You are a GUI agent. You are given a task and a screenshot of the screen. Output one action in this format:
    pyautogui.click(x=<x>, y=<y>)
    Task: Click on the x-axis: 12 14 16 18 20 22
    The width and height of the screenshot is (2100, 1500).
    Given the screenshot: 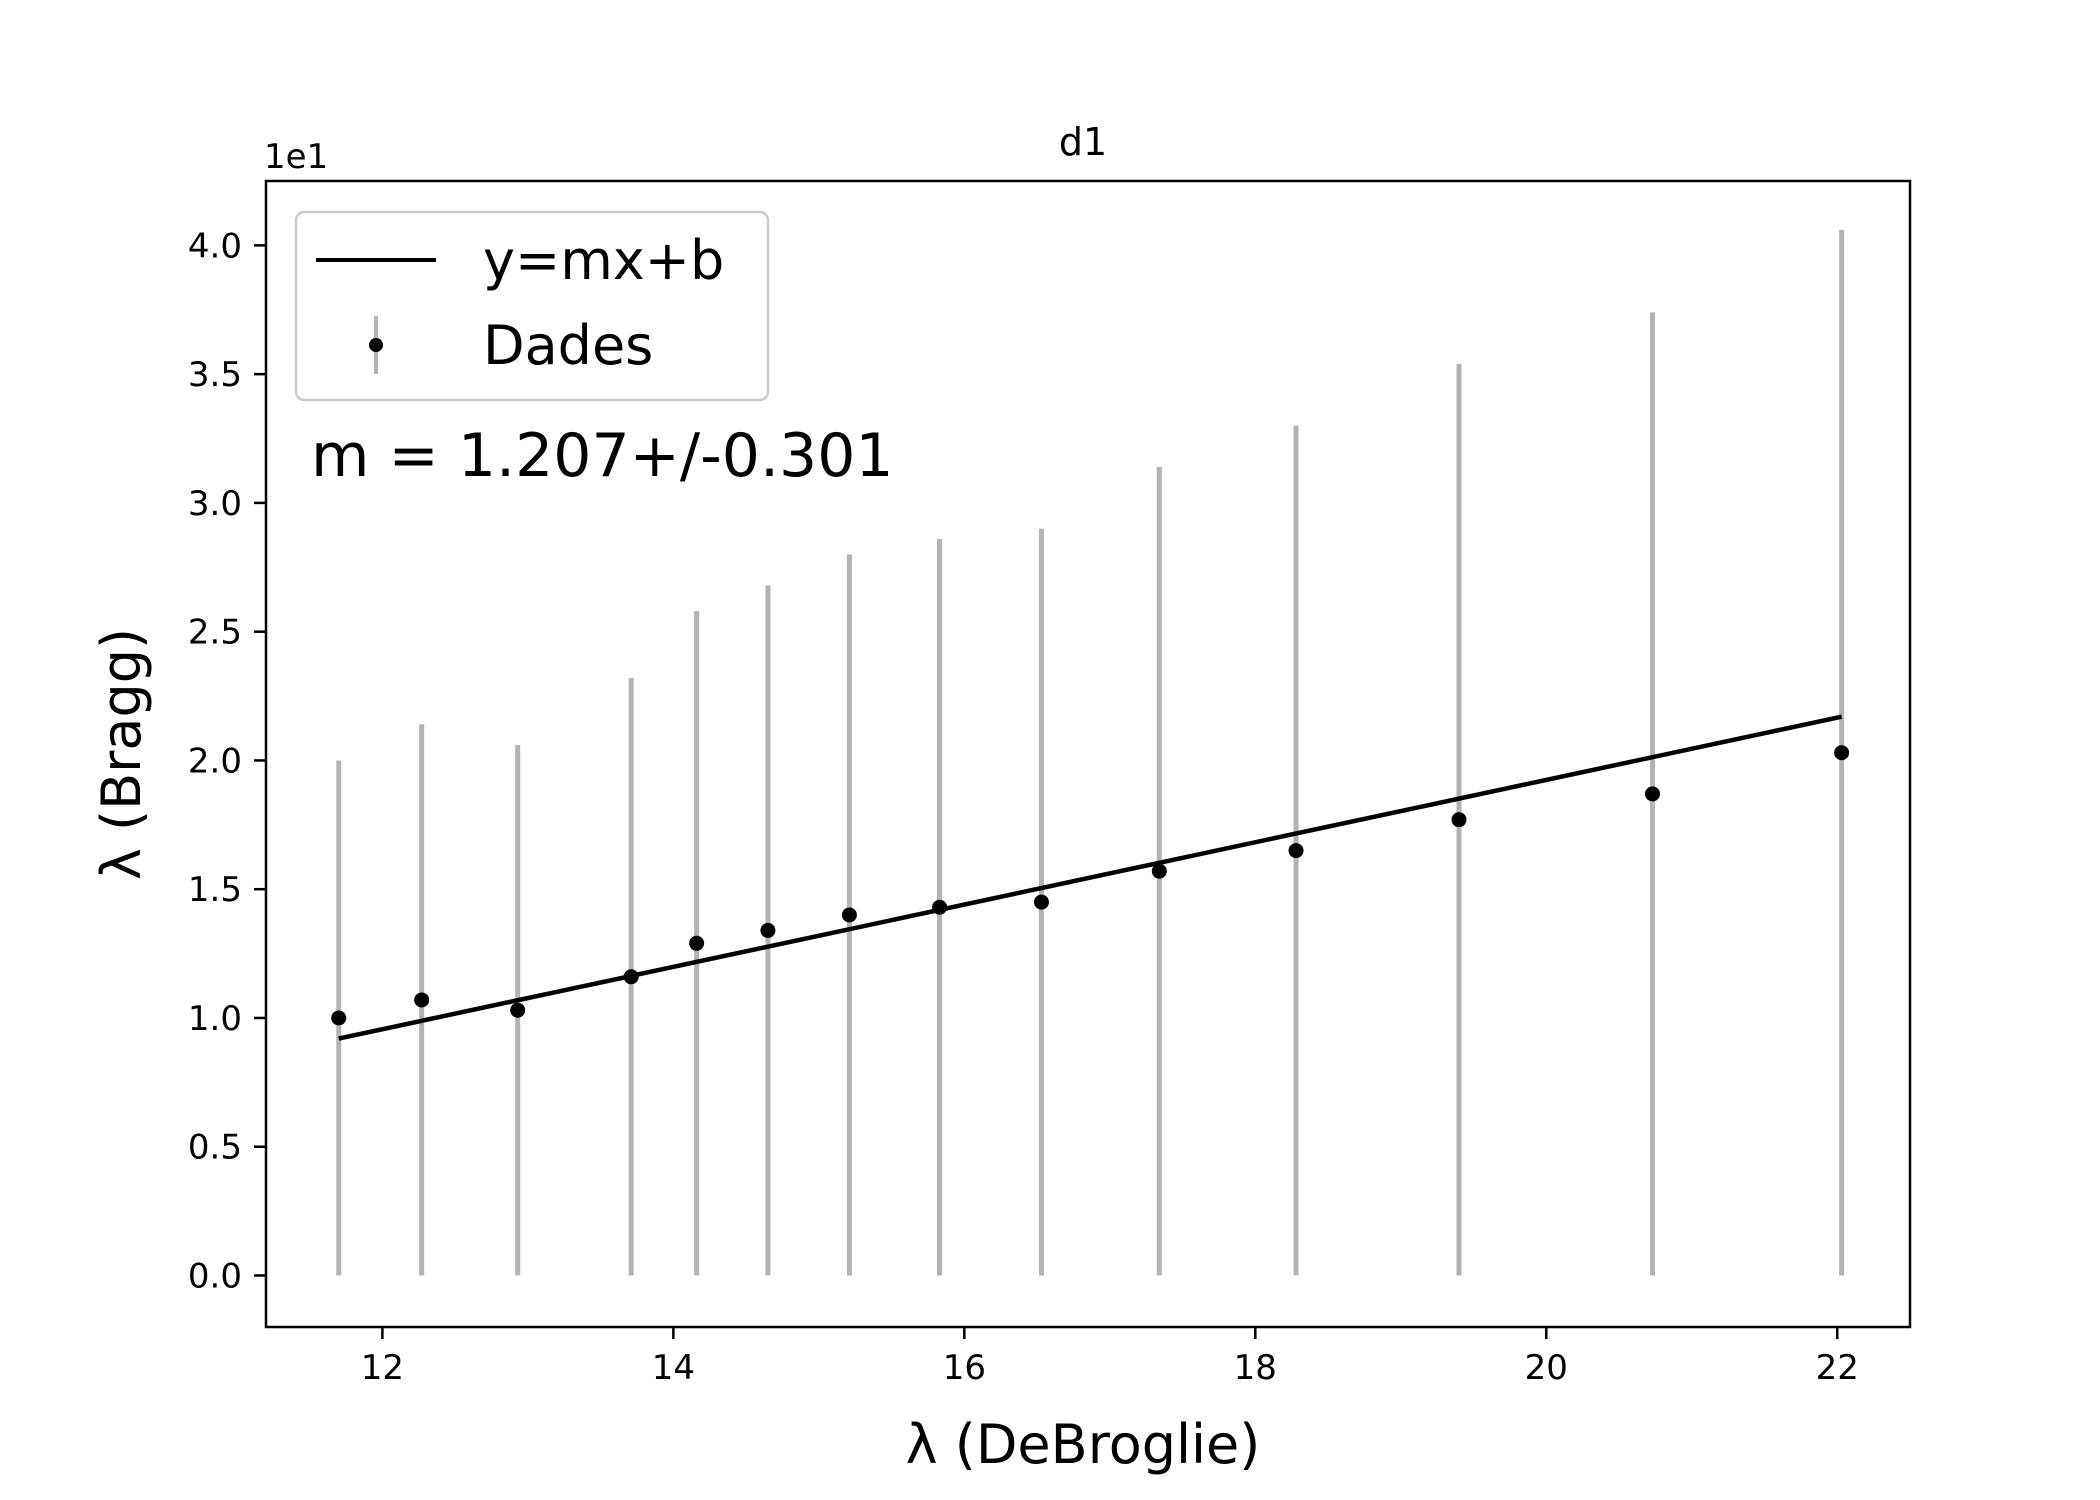 What is the action you would take?
    pyautogui.click(x=1110, y=1357)
    